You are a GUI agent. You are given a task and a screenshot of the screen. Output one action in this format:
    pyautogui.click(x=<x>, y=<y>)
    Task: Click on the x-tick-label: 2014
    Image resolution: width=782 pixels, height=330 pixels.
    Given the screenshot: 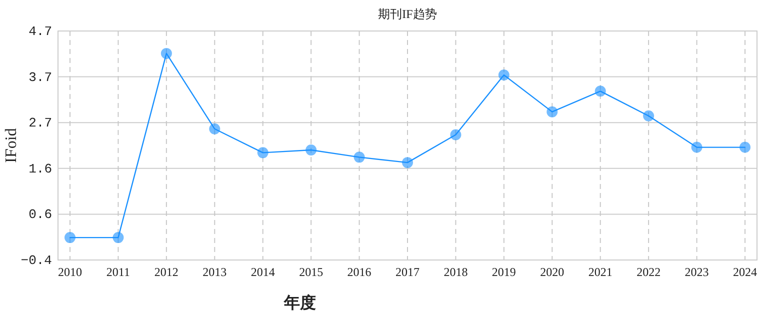 What is the action you would take?
    pyautogui.click(x=262, y=272)
    